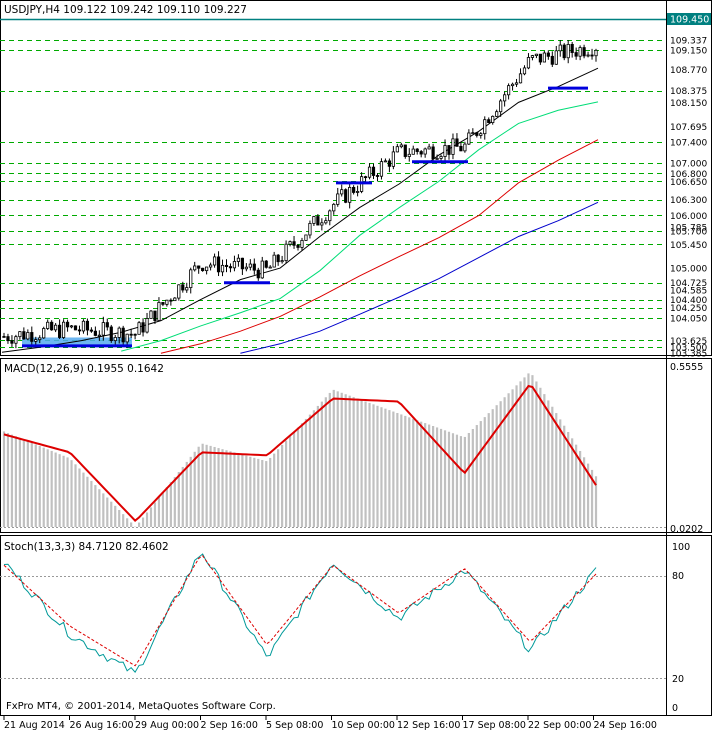 The image size is (712, 732). I want to click on price-axis-label: 104.250, so click(688, 309).